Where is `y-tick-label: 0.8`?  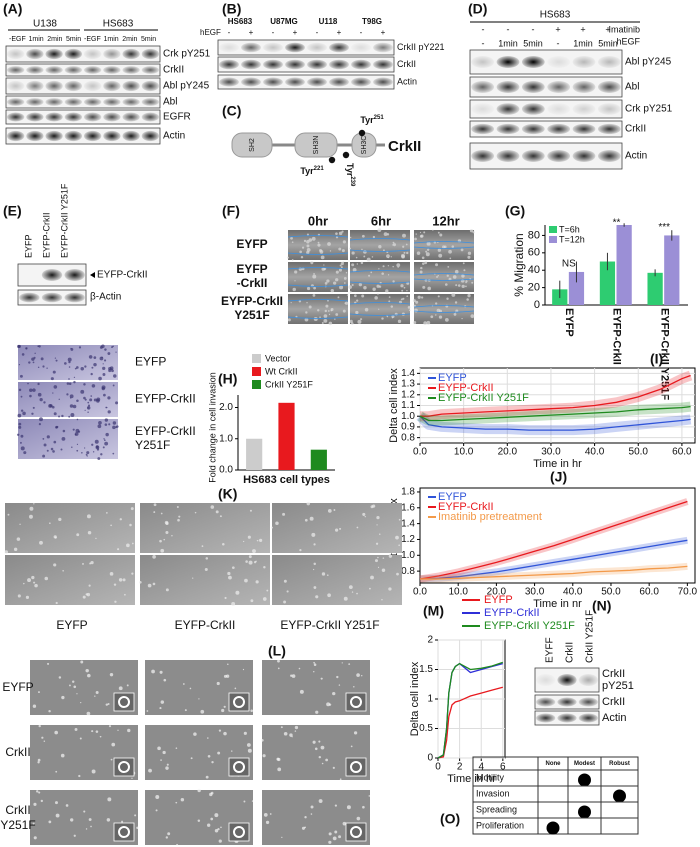 y-tick-label: 0.8 is located at coordinates (408, 571).